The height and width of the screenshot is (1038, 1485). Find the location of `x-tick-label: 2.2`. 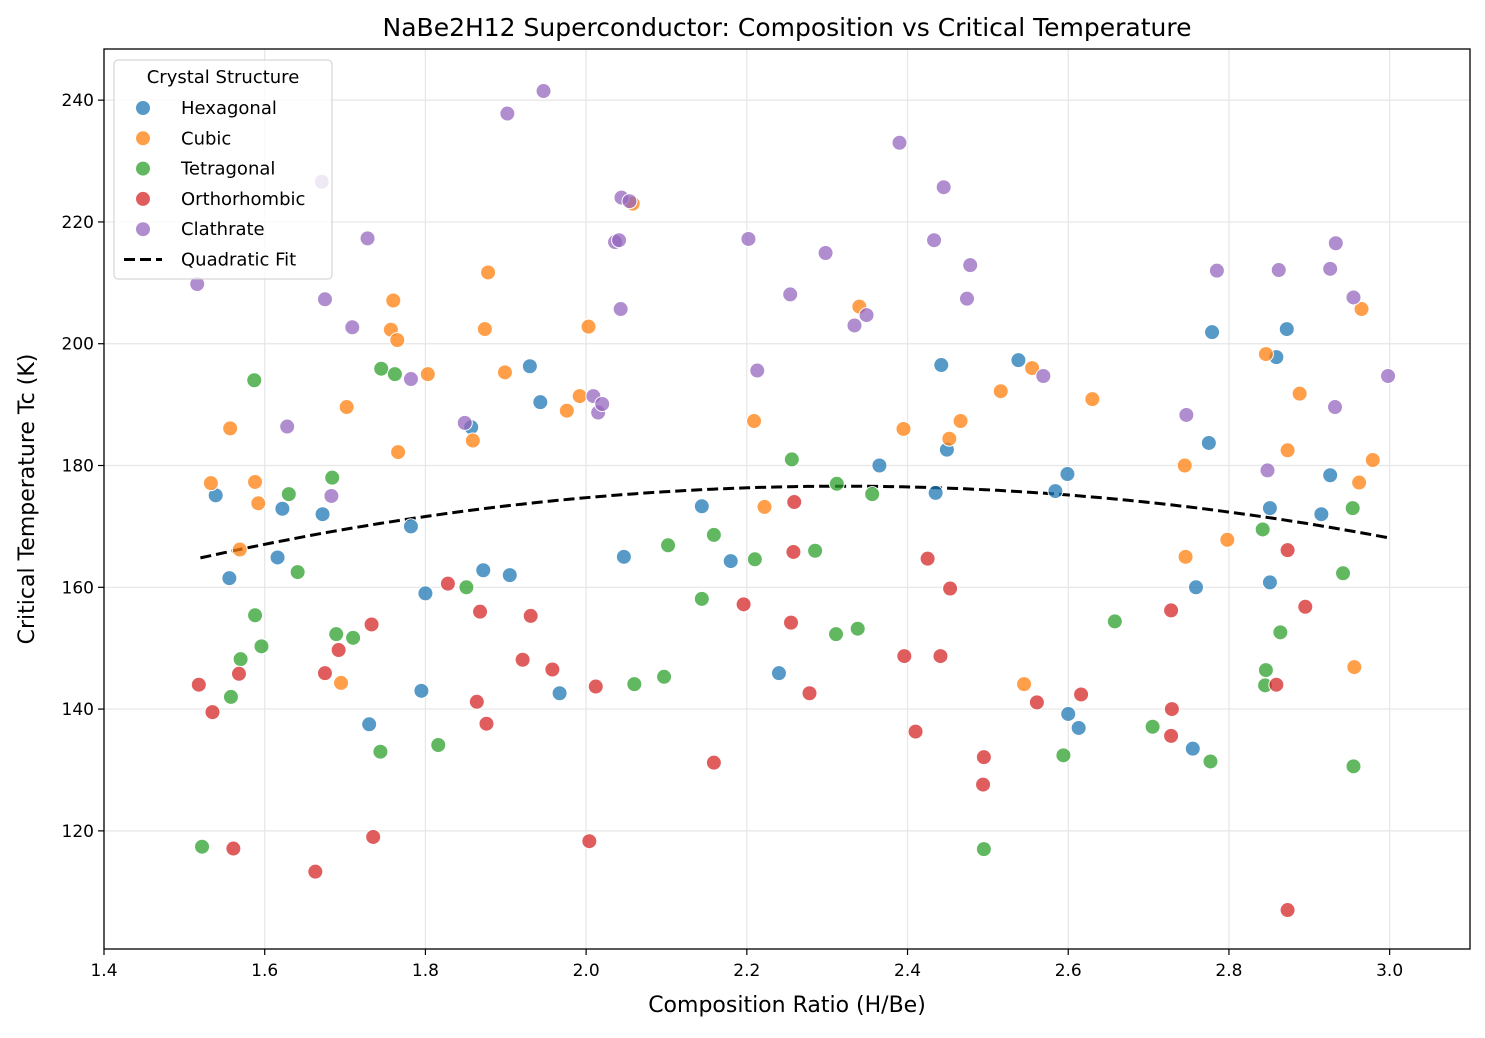

x-tick-label: 2.2 is located at coordinates (746, 971).